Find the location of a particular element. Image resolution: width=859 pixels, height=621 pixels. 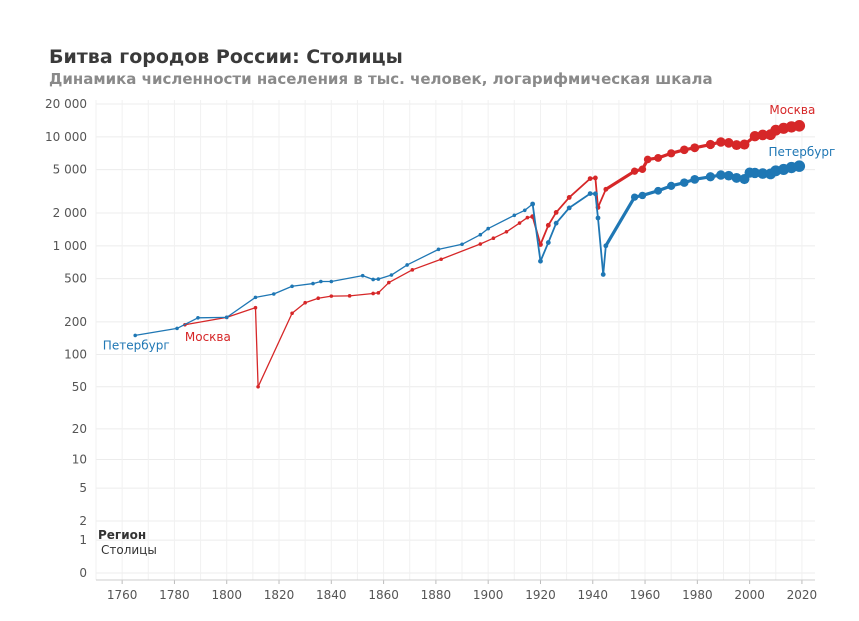

moscow-start-label: Москва is located at coordinates (208, 337).